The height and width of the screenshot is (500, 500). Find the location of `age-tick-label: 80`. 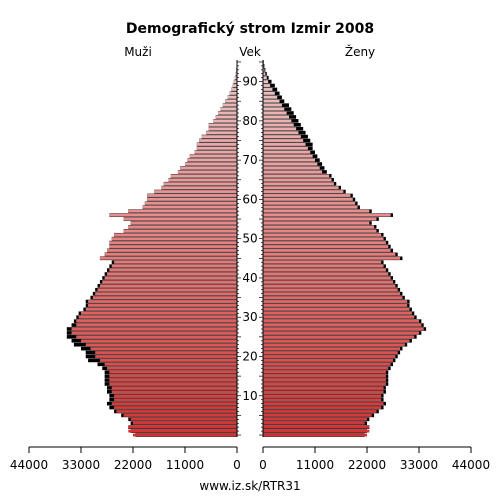

age-tick-label: 80 is located at coordinates (249, 121).